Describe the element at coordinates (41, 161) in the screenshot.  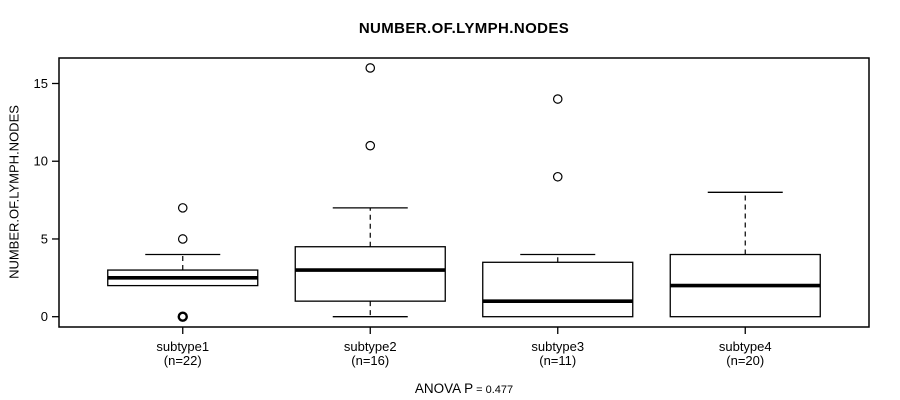
I see `y-tick-label: 10` at that location.